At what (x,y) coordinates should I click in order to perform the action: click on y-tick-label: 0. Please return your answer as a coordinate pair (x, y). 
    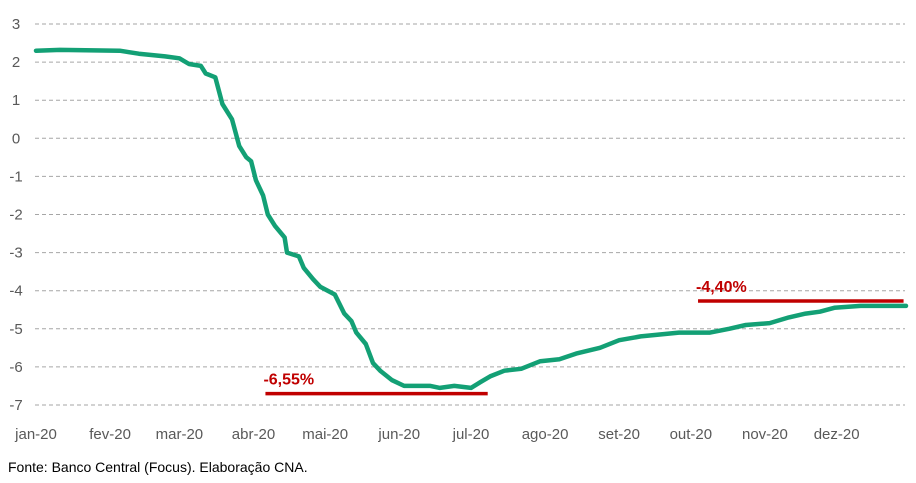
    Looking at the image, I should click on (16, 138).